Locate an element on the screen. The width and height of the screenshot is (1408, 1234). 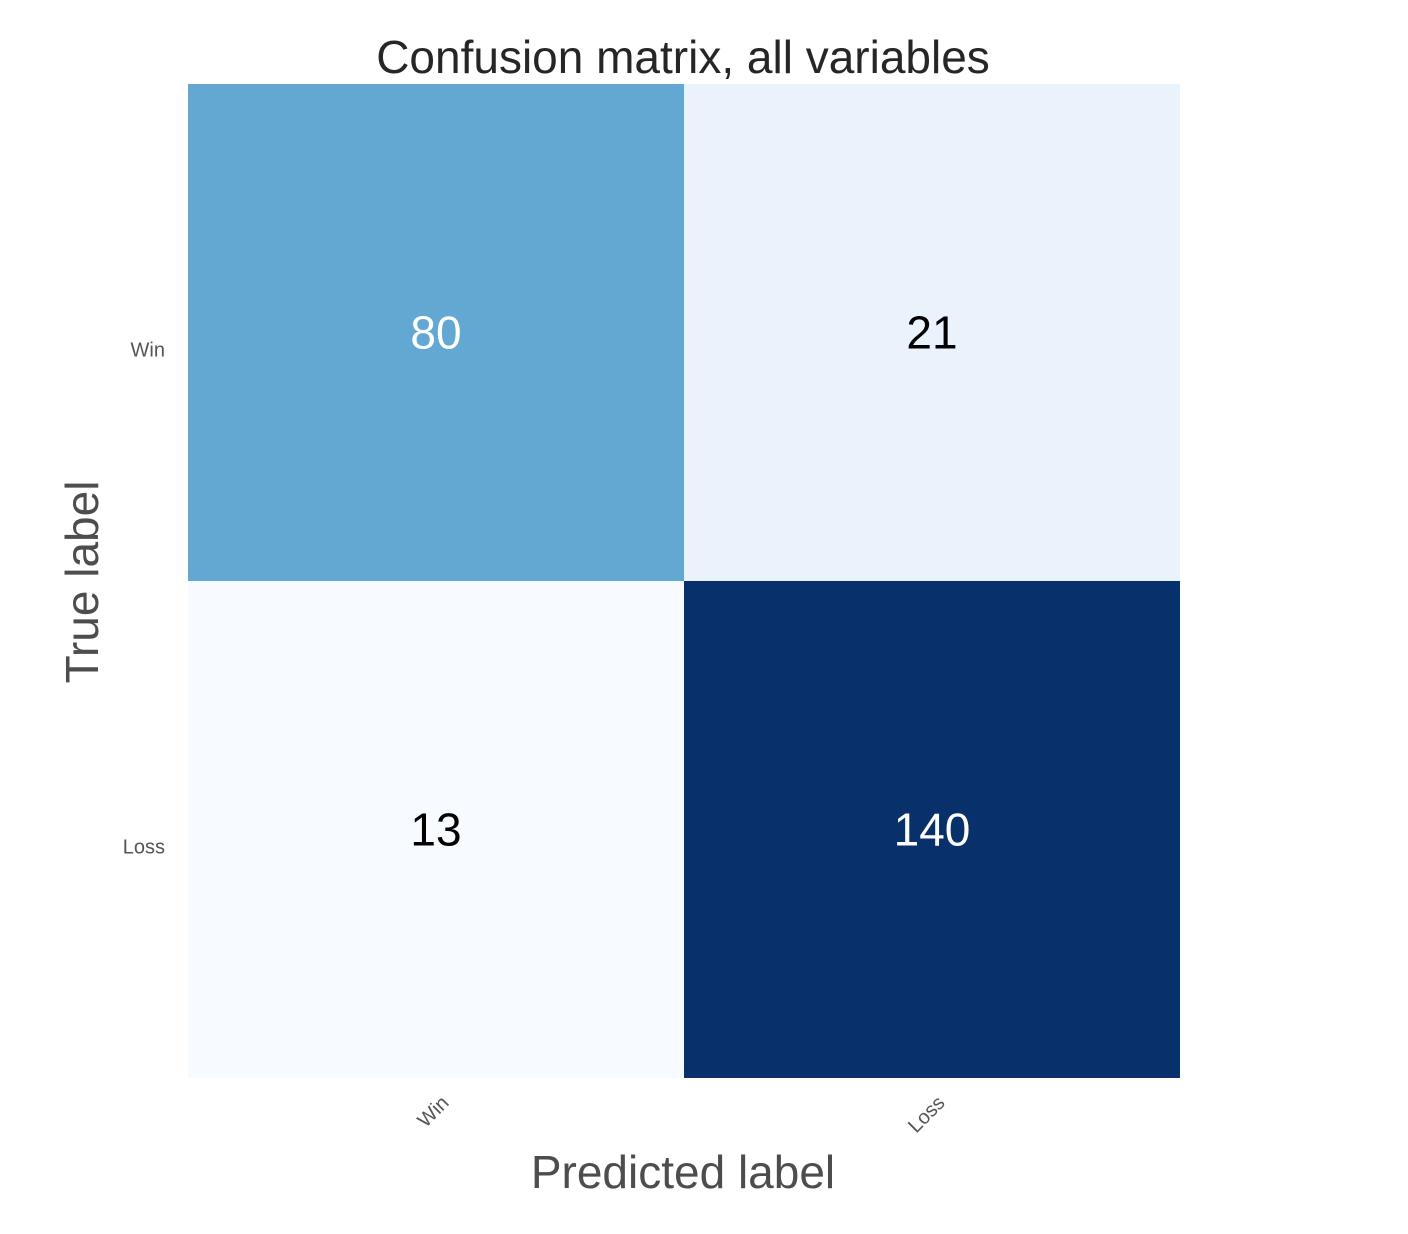
cell-value-label: 140 is located at coordinates (932, 830).